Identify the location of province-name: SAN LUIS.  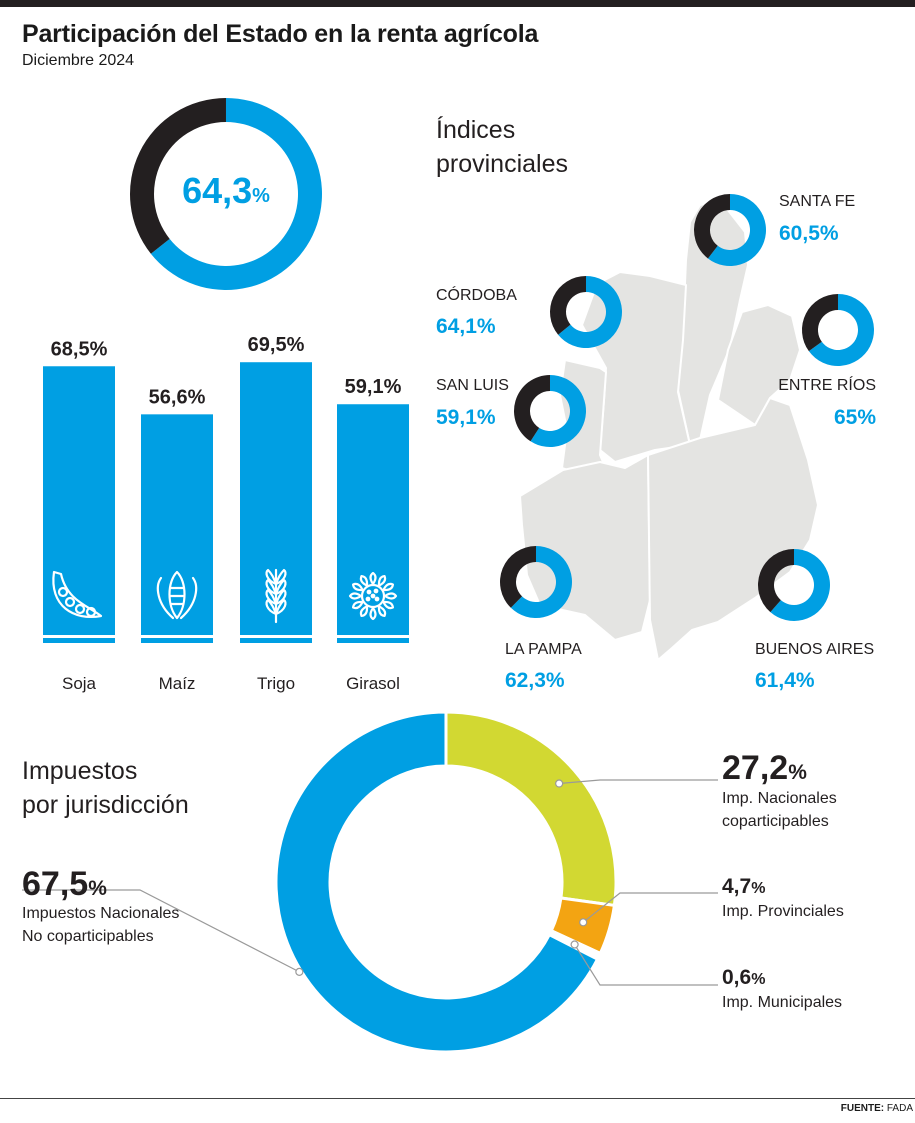
(472, 385).